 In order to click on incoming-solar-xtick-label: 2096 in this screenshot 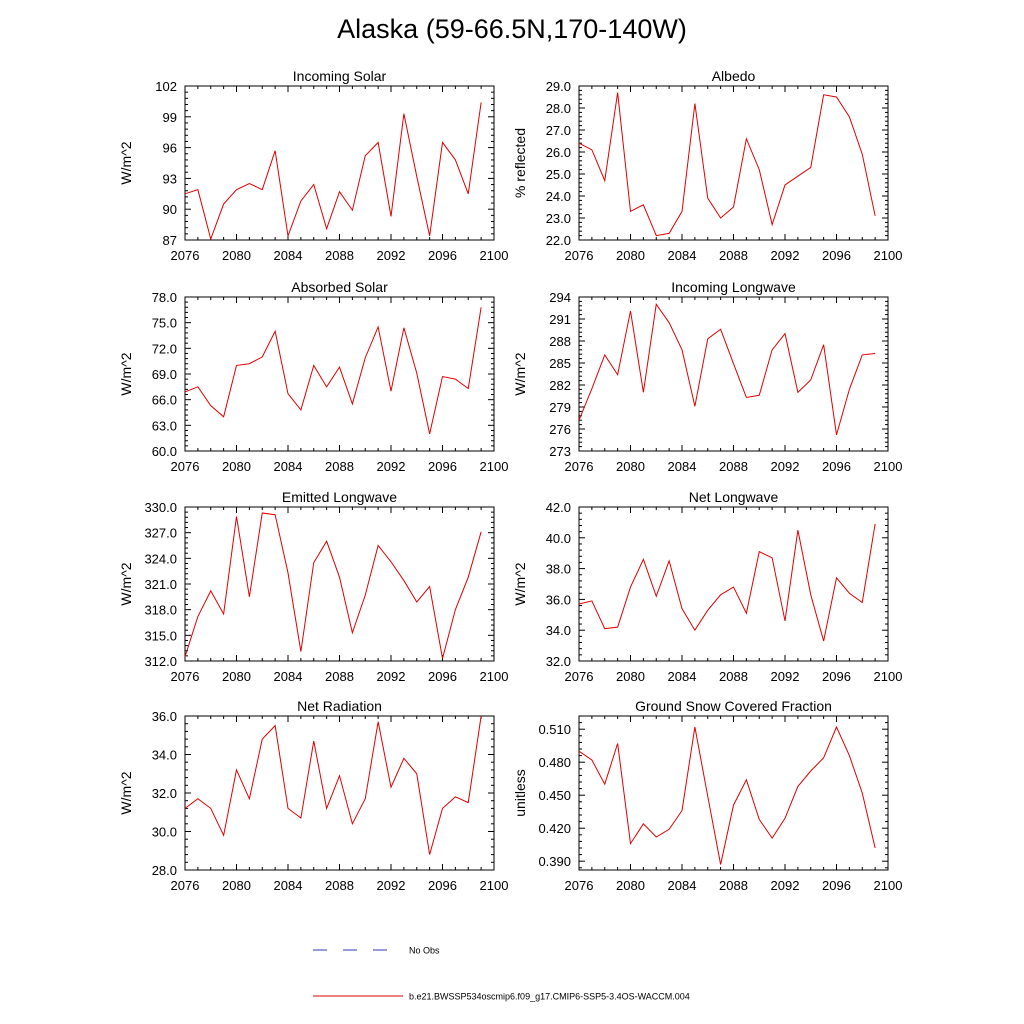, I will do `click(442, 255)`.